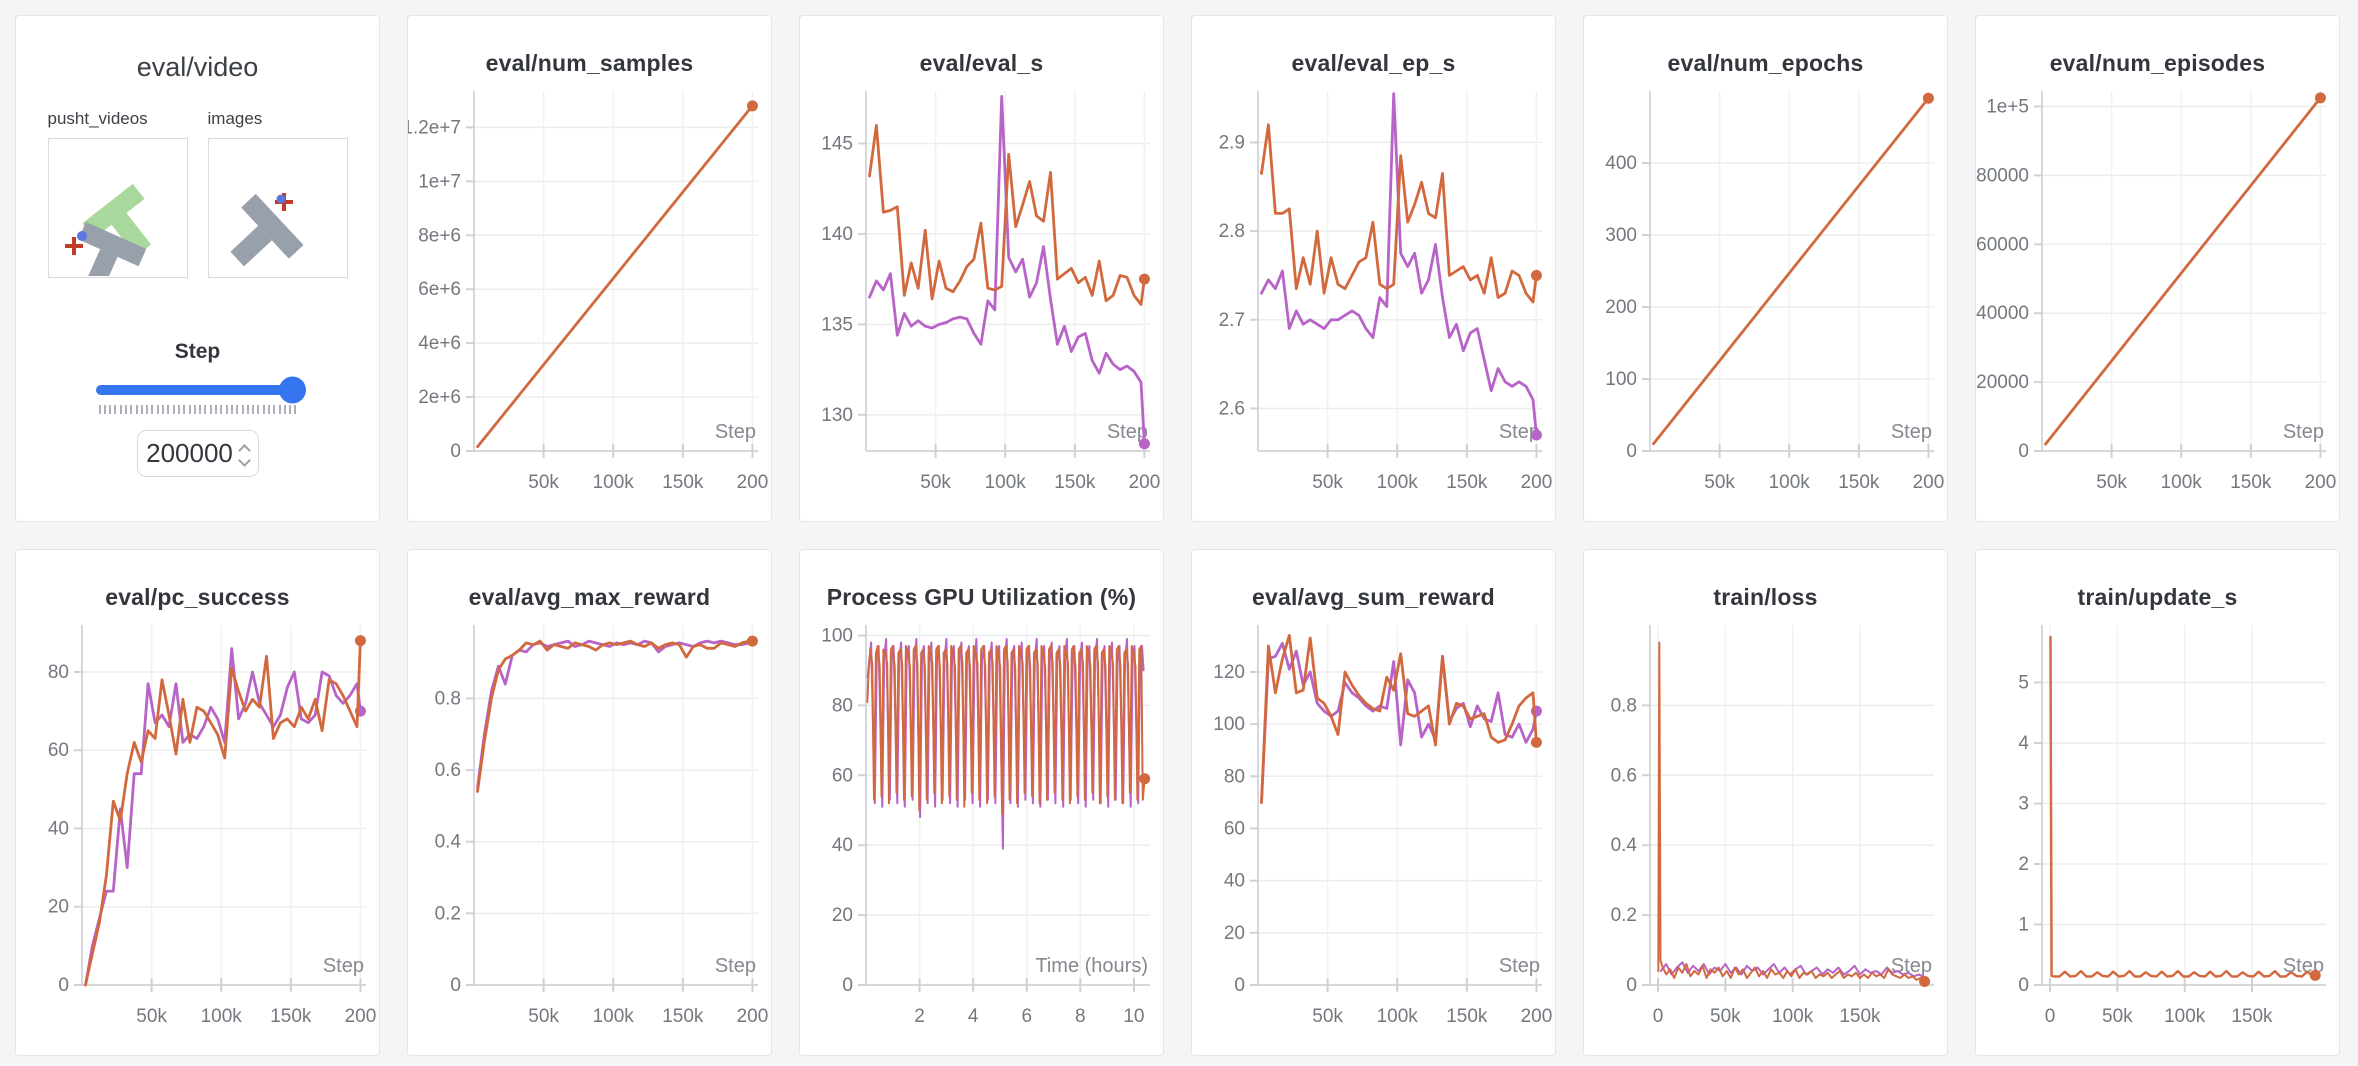 This screenshot has height=1066, width=2358. What do you see at coordinates (1765, 597) in the screenshot?
I see `chart-title: train/loss` at bounding box center [1765, 597].